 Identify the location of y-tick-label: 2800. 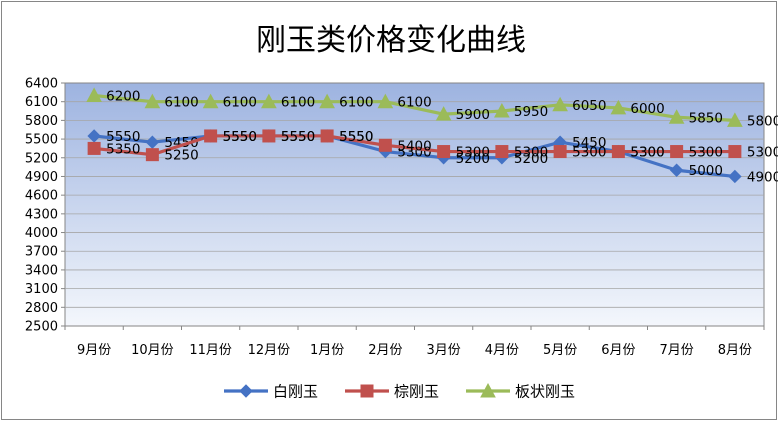
(41, 308).